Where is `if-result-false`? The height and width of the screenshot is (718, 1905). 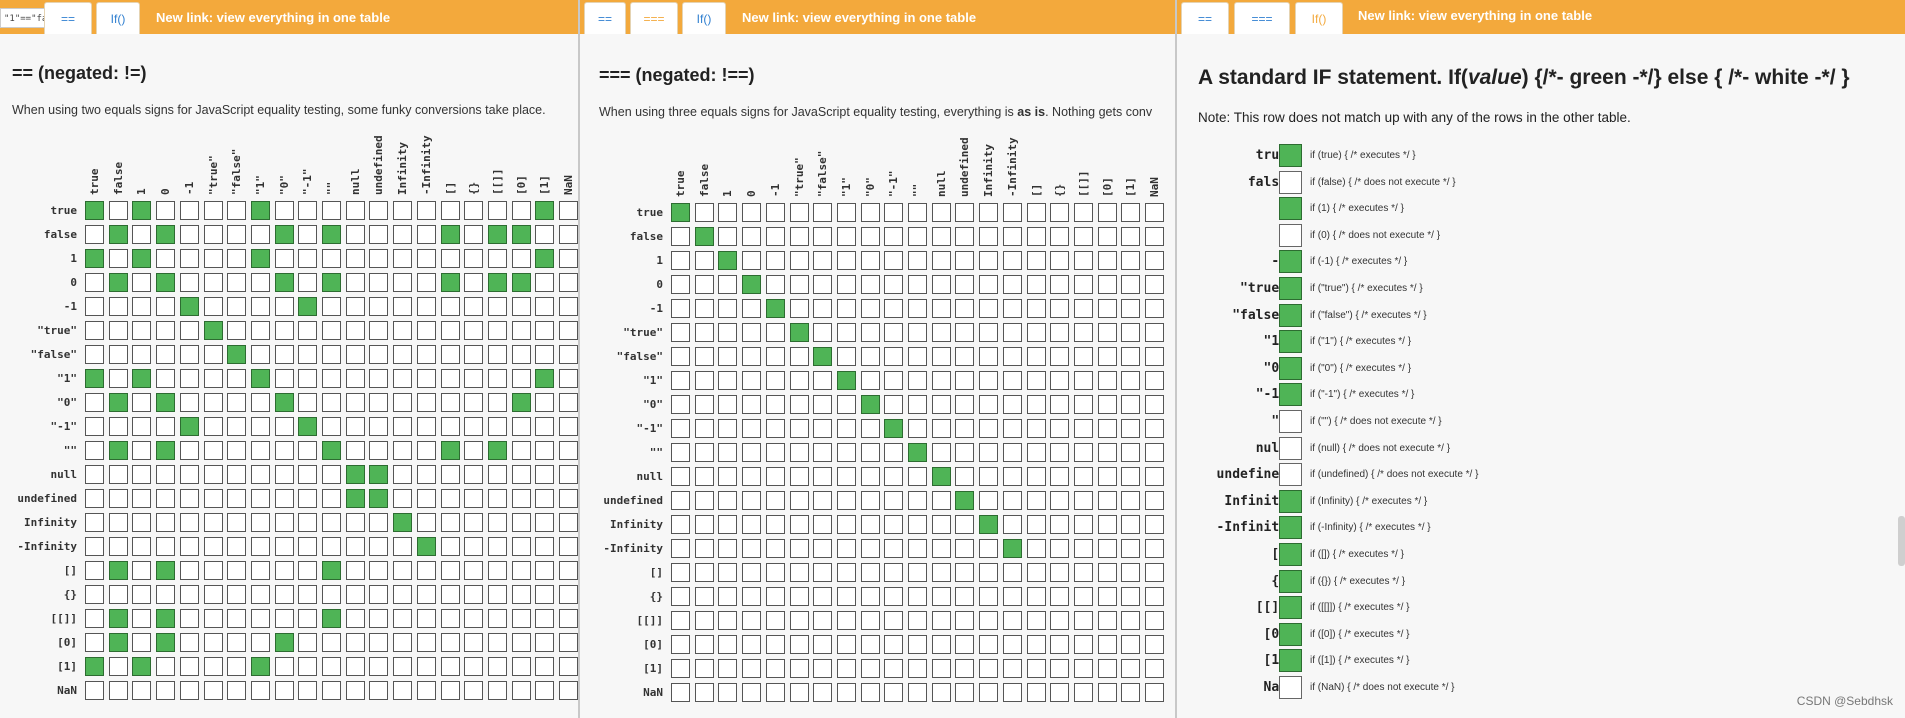
if-result-false is located at coordinates (1290, 235).